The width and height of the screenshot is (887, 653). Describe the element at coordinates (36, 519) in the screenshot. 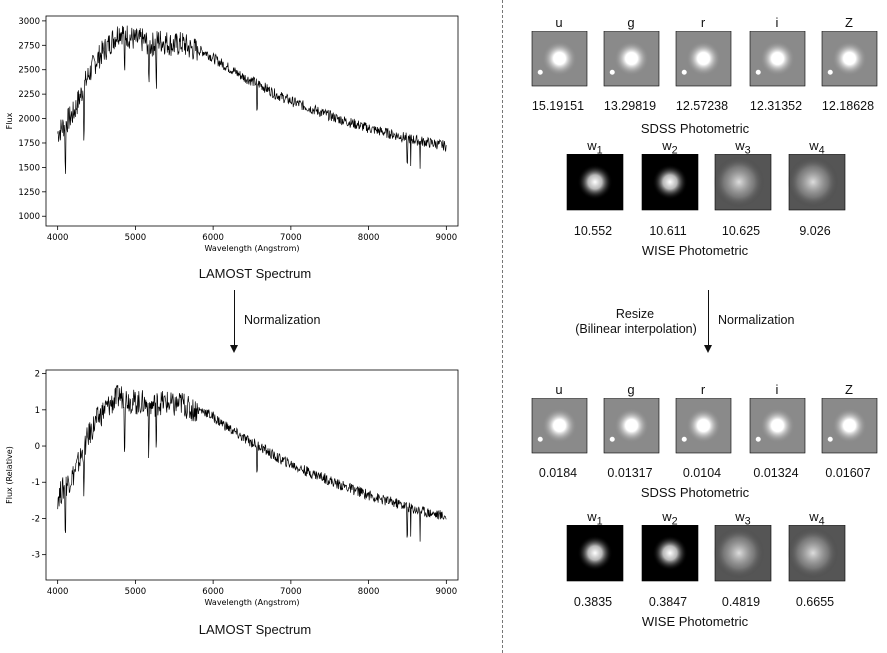

I see `y-tick-label: -2` at that location.